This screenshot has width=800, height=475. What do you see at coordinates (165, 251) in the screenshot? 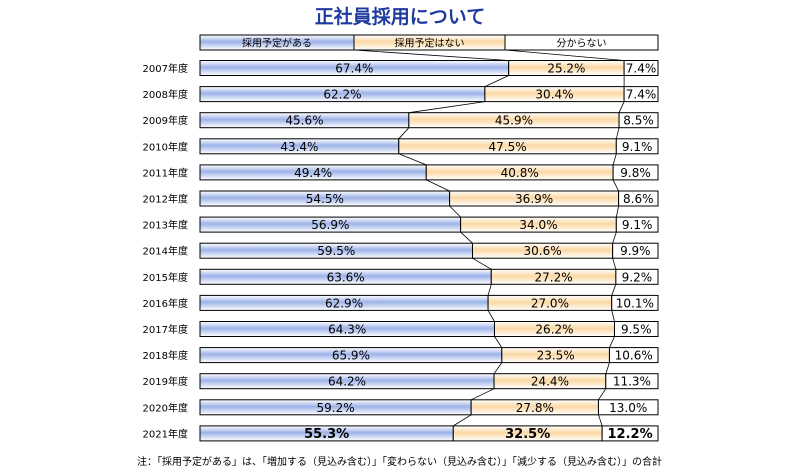
I see `category-label: 2014年度` at bounding box center [165, 251].